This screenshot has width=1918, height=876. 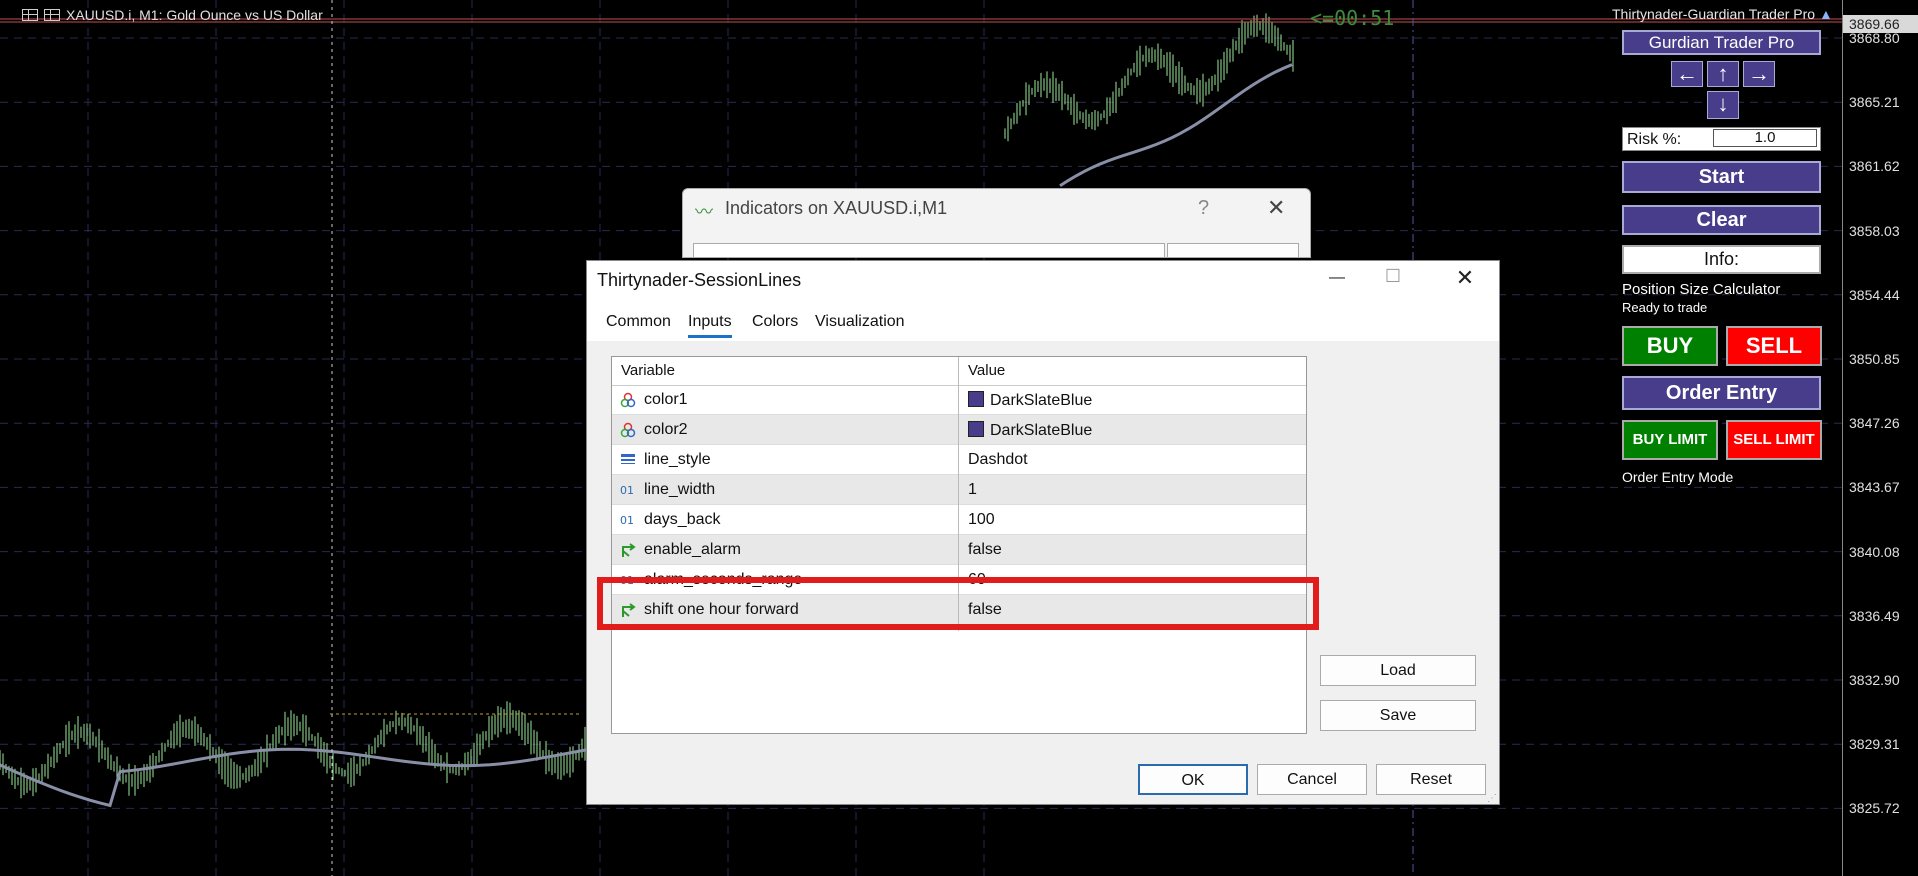 What do you see at coordinates (1043, 281) in the screenshot?
I see `dialog-titlebar: Thirtynader-SessionLines — ☐ ✕` at bounding box center [1043, 281].